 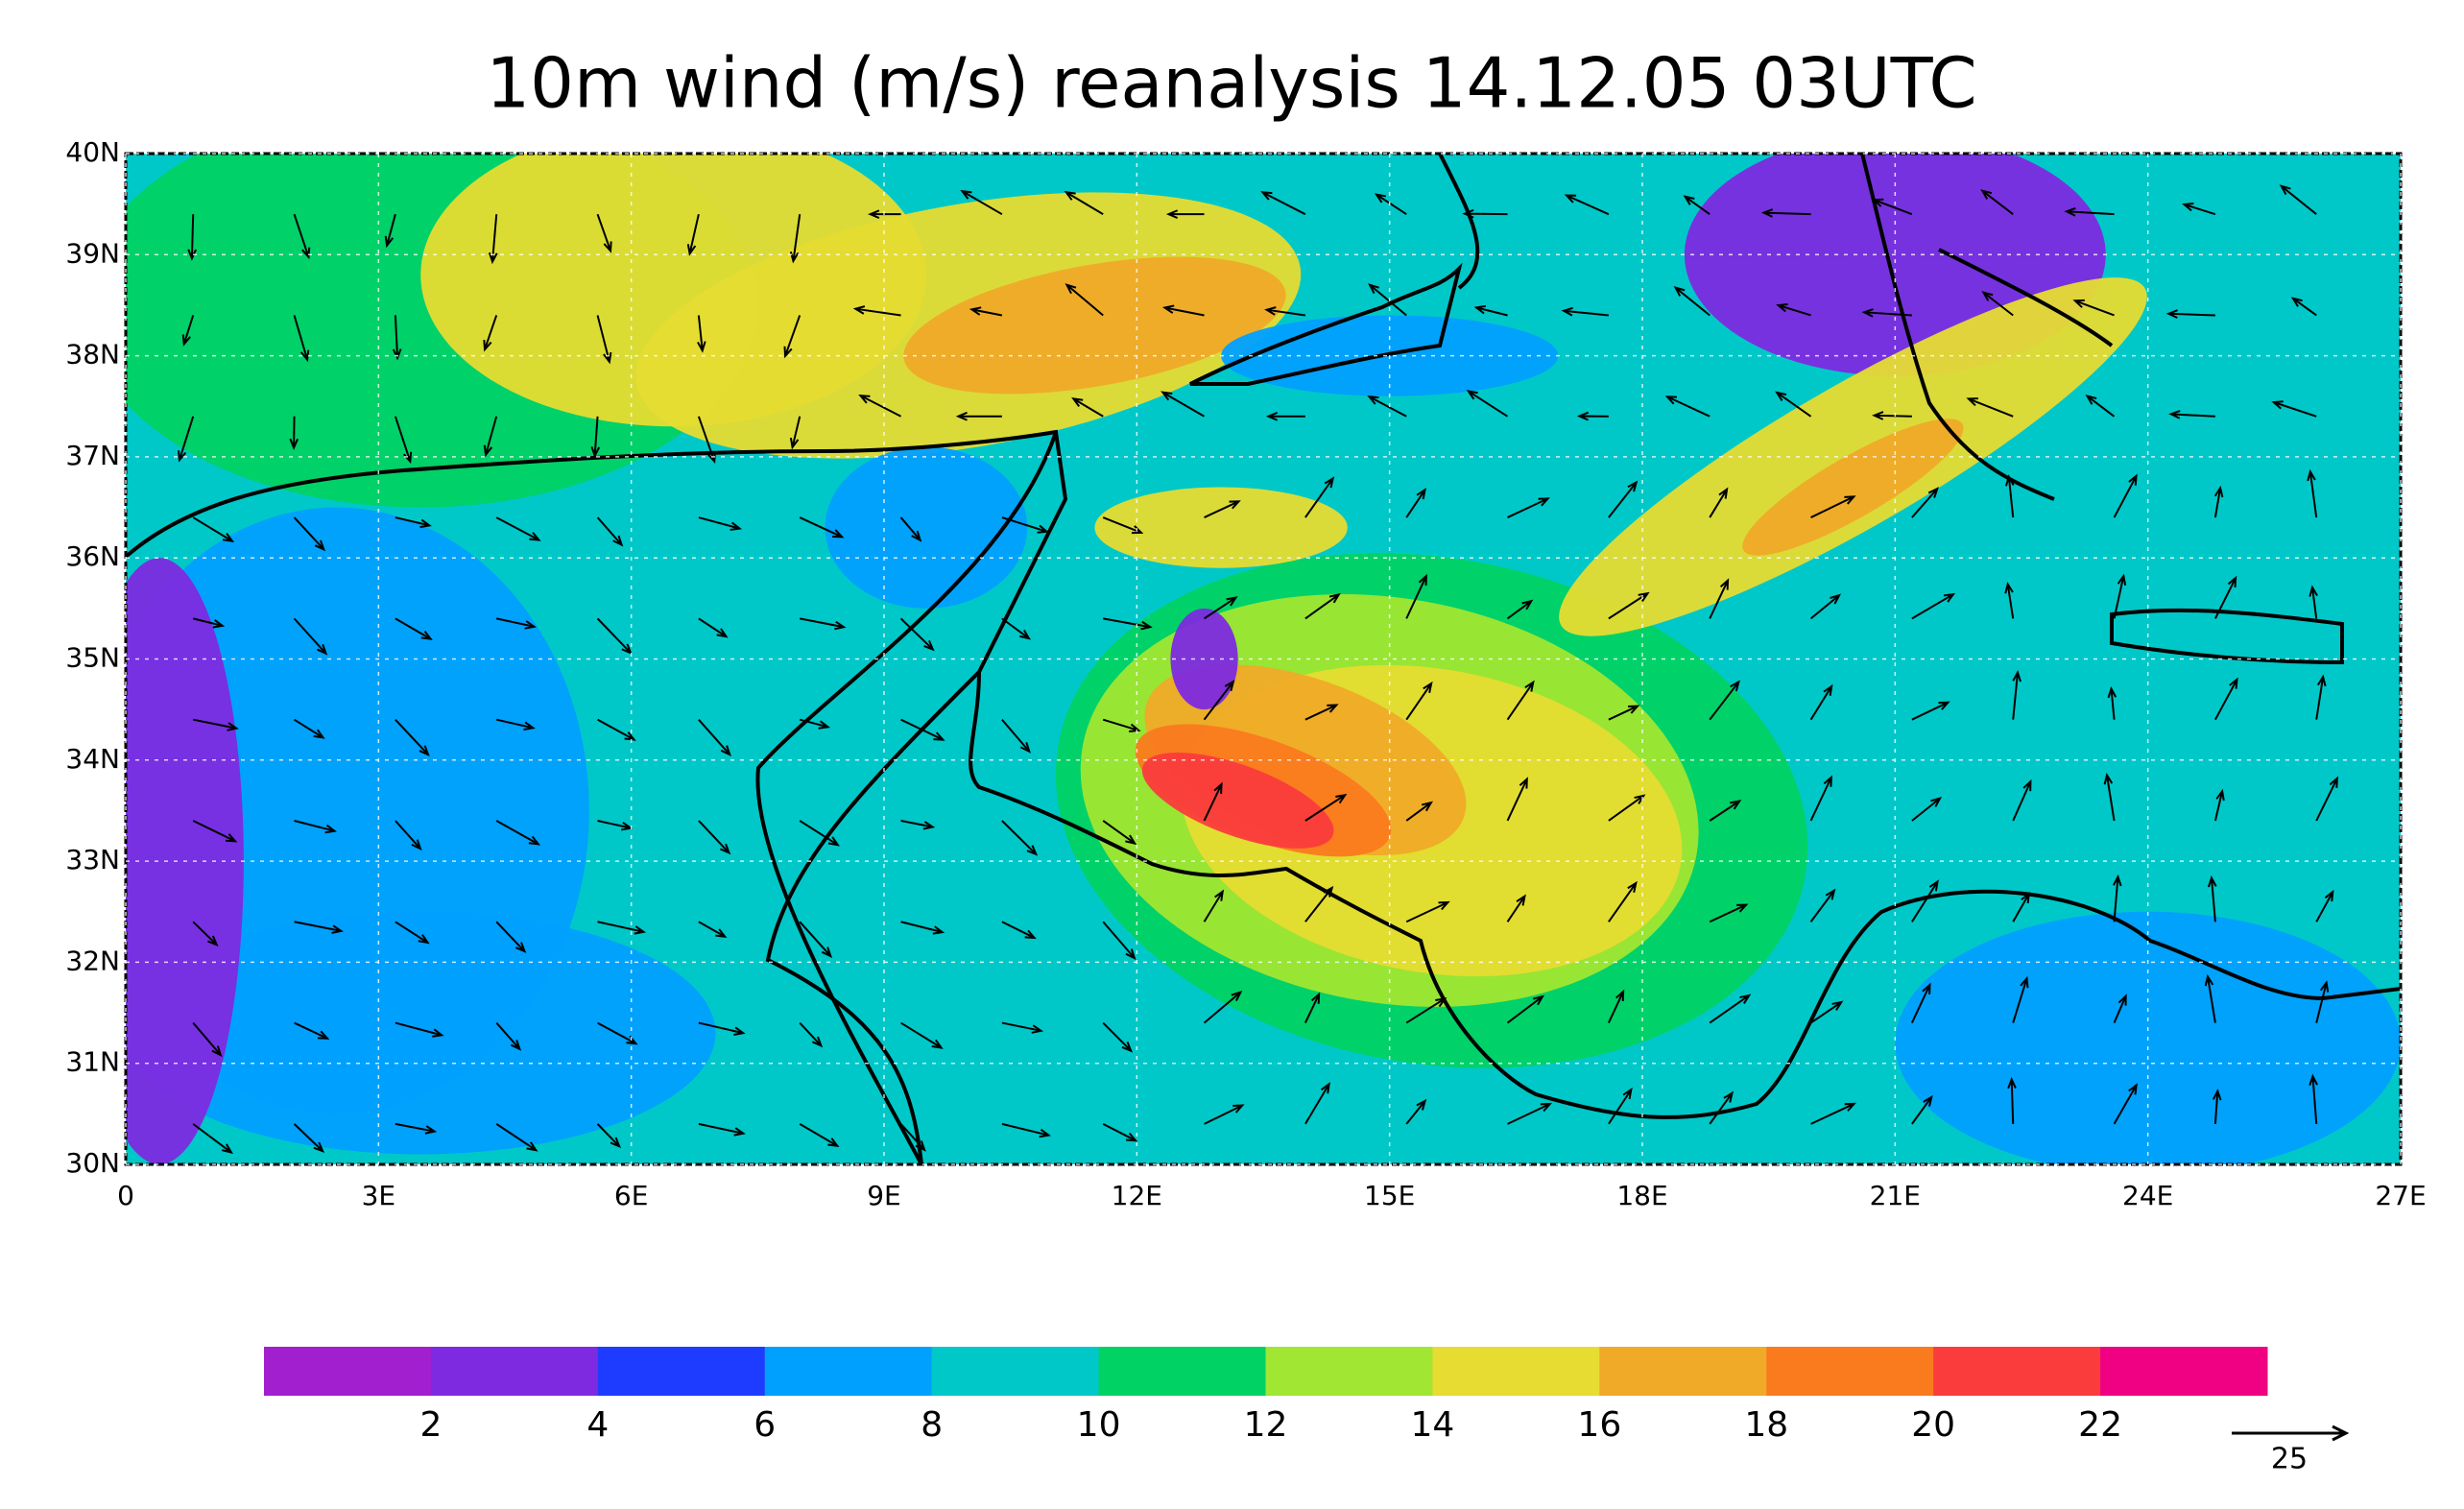 I want to click on lon-tick-label: 12E, so click(x=1137, y=1195).